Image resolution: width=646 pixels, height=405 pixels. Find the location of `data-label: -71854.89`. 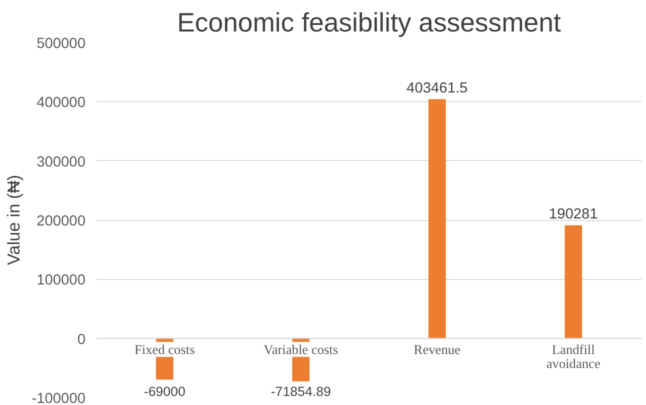

data-label: -71854.89 is located at coordinates (300, 392).